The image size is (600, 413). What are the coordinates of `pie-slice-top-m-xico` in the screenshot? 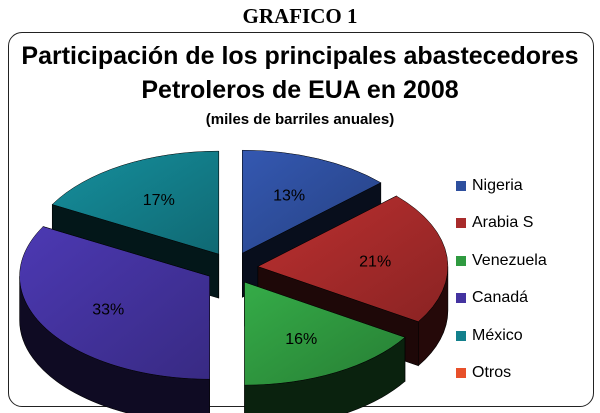 It's located at (135, 202).